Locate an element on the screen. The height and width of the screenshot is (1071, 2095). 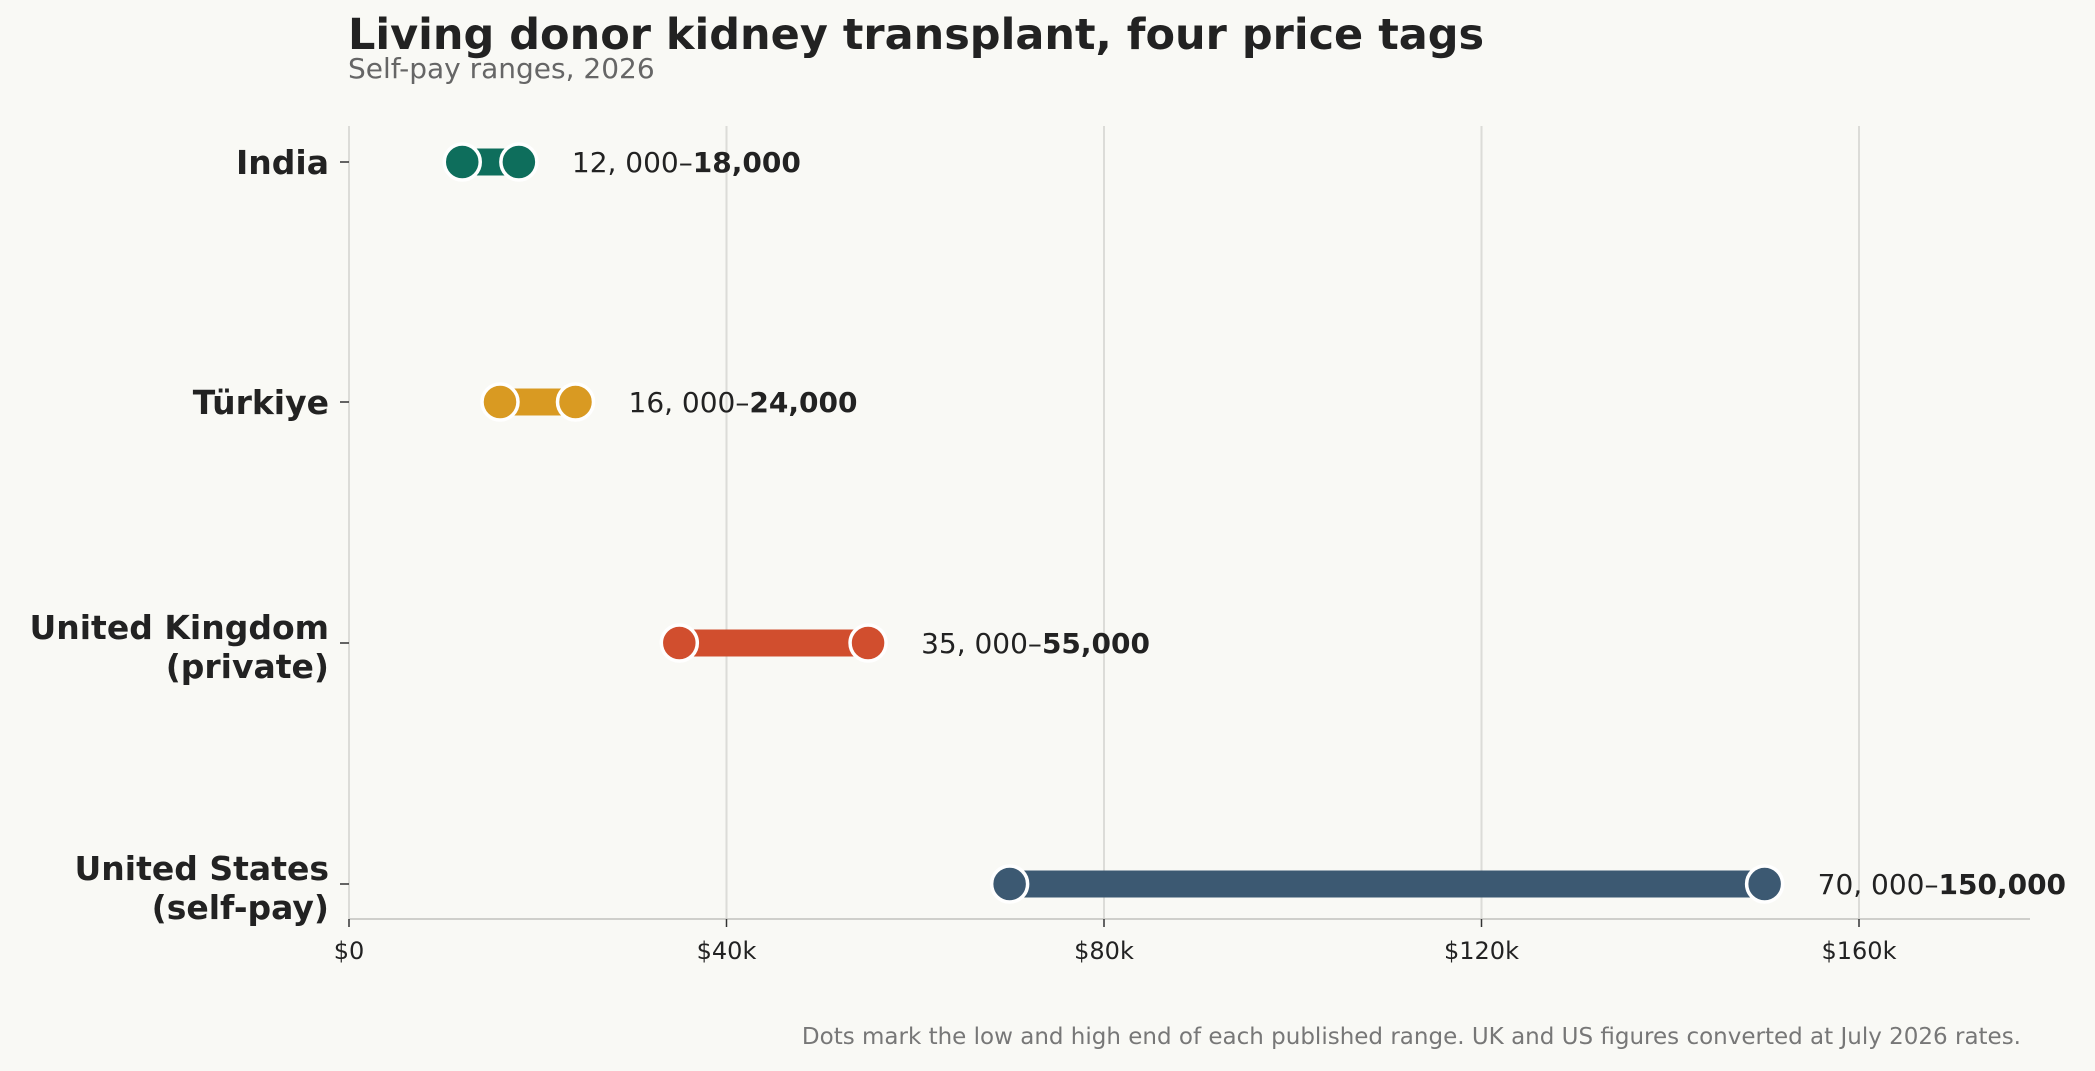
category-label: Türkiye is located at coordinates (261, 402).